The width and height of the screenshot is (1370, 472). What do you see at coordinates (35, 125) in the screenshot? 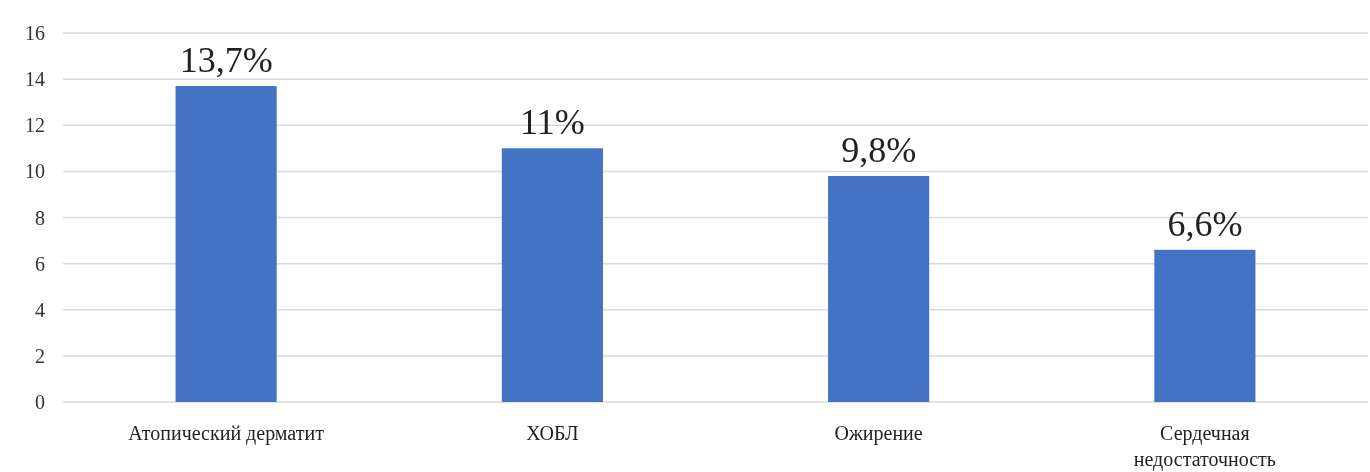
I see `y-tick-label: 12` at bounding box center [35, 125].